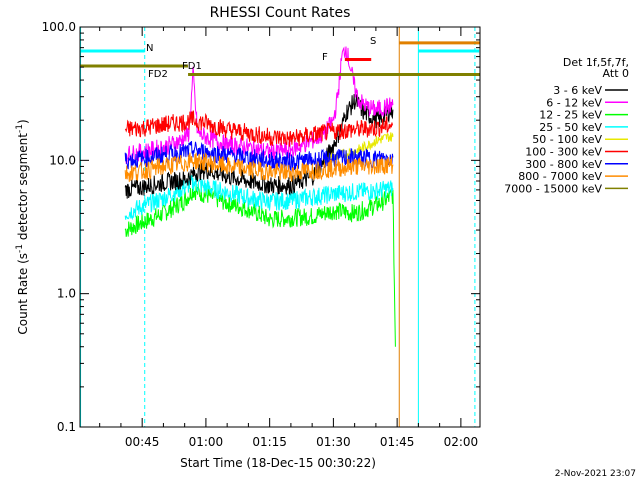  Describe the element at coordinates (280, 13) in the screenshot. I see `chart-title: RHESSI Count Rates` at that location.